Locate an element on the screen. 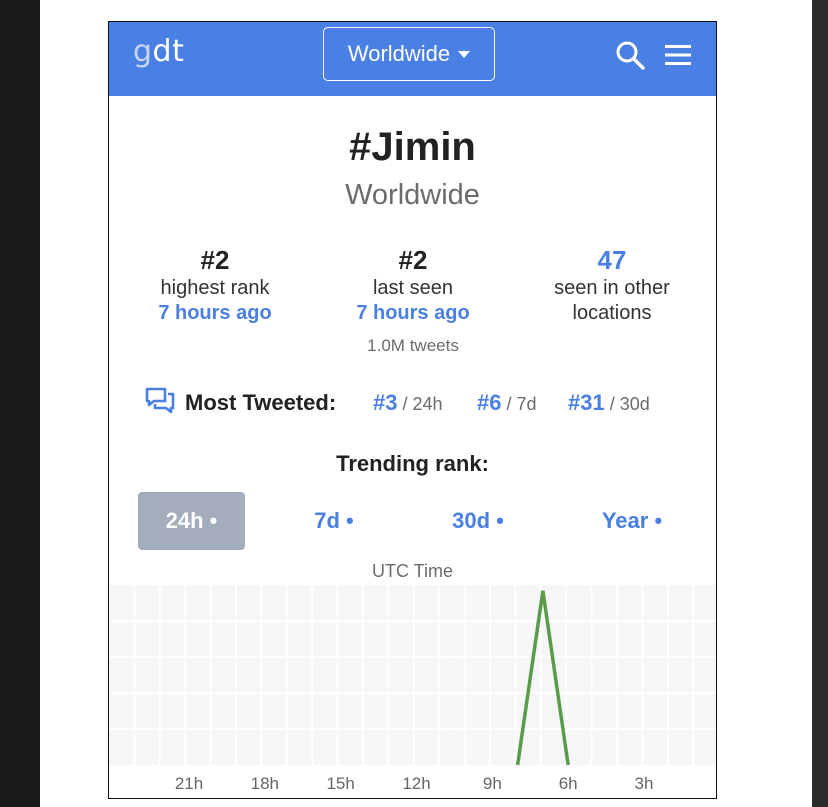  stat-label-line2: locations is located at coordinates (612, 313).